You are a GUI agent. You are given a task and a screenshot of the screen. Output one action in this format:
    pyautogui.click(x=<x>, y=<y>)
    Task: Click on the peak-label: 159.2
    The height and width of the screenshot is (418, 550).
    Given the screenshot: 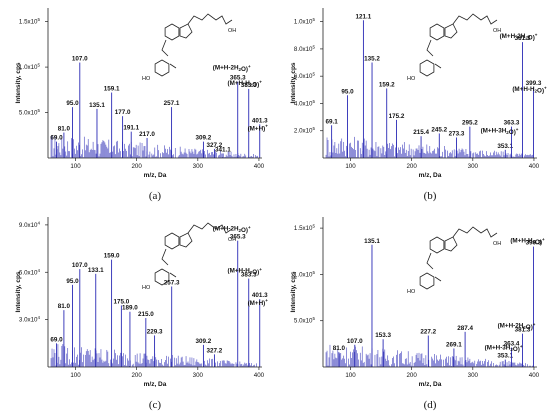 What is the action you would take?
    pyautogui.click(x=387, y=84)
    